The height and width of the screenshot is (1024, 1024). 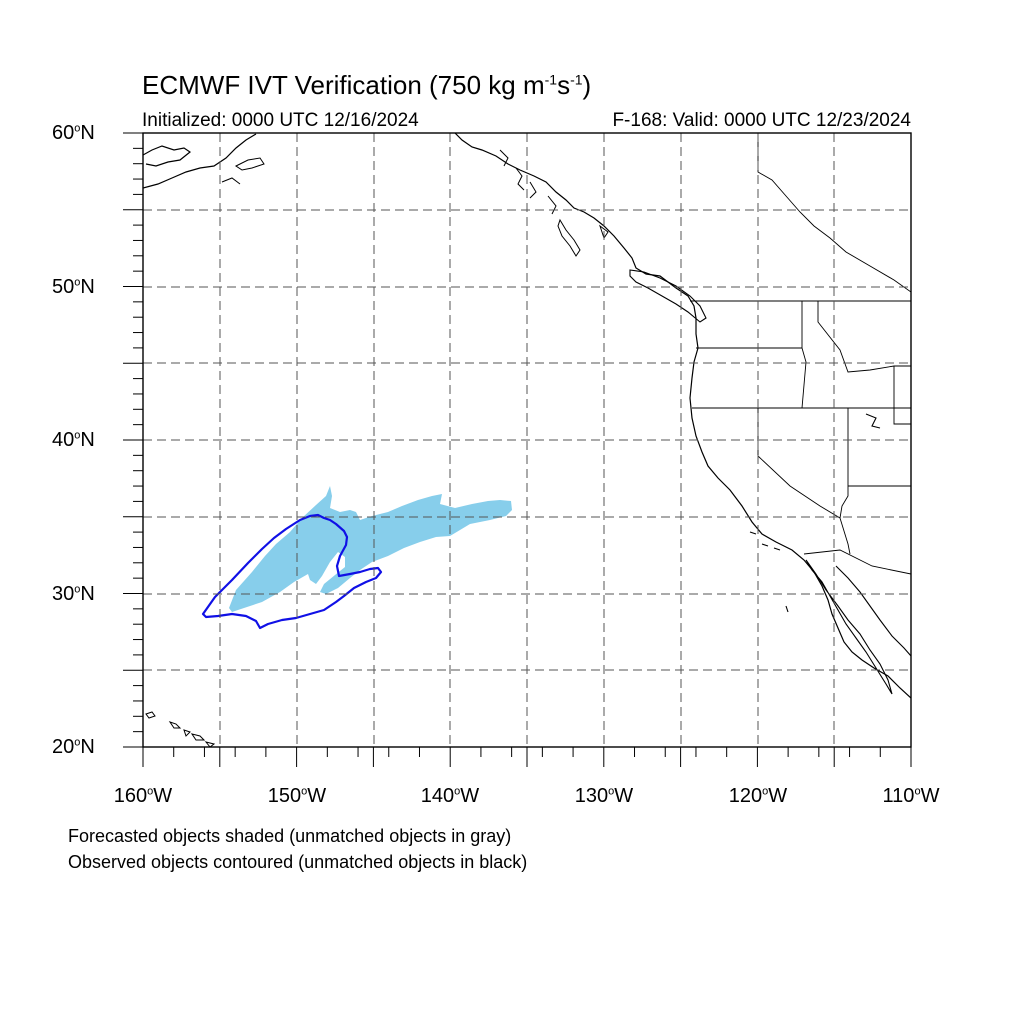 What do you see at coordinates (73, 440) in the screenshot?
I see `lat-label-40n: 40oN` at bounding box center [73, 440].